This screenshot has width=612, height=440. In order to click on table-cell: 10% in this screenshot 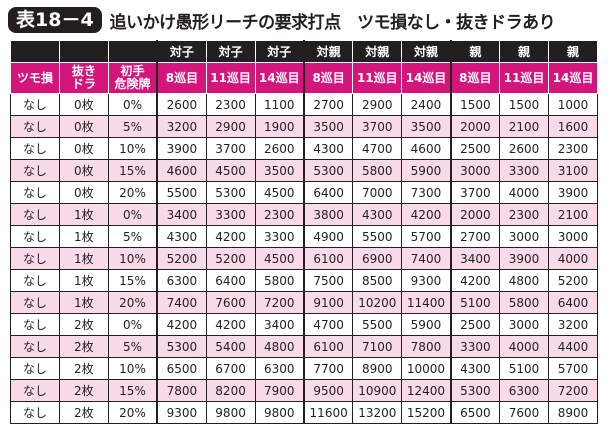, I will do `click(132, 368)`.